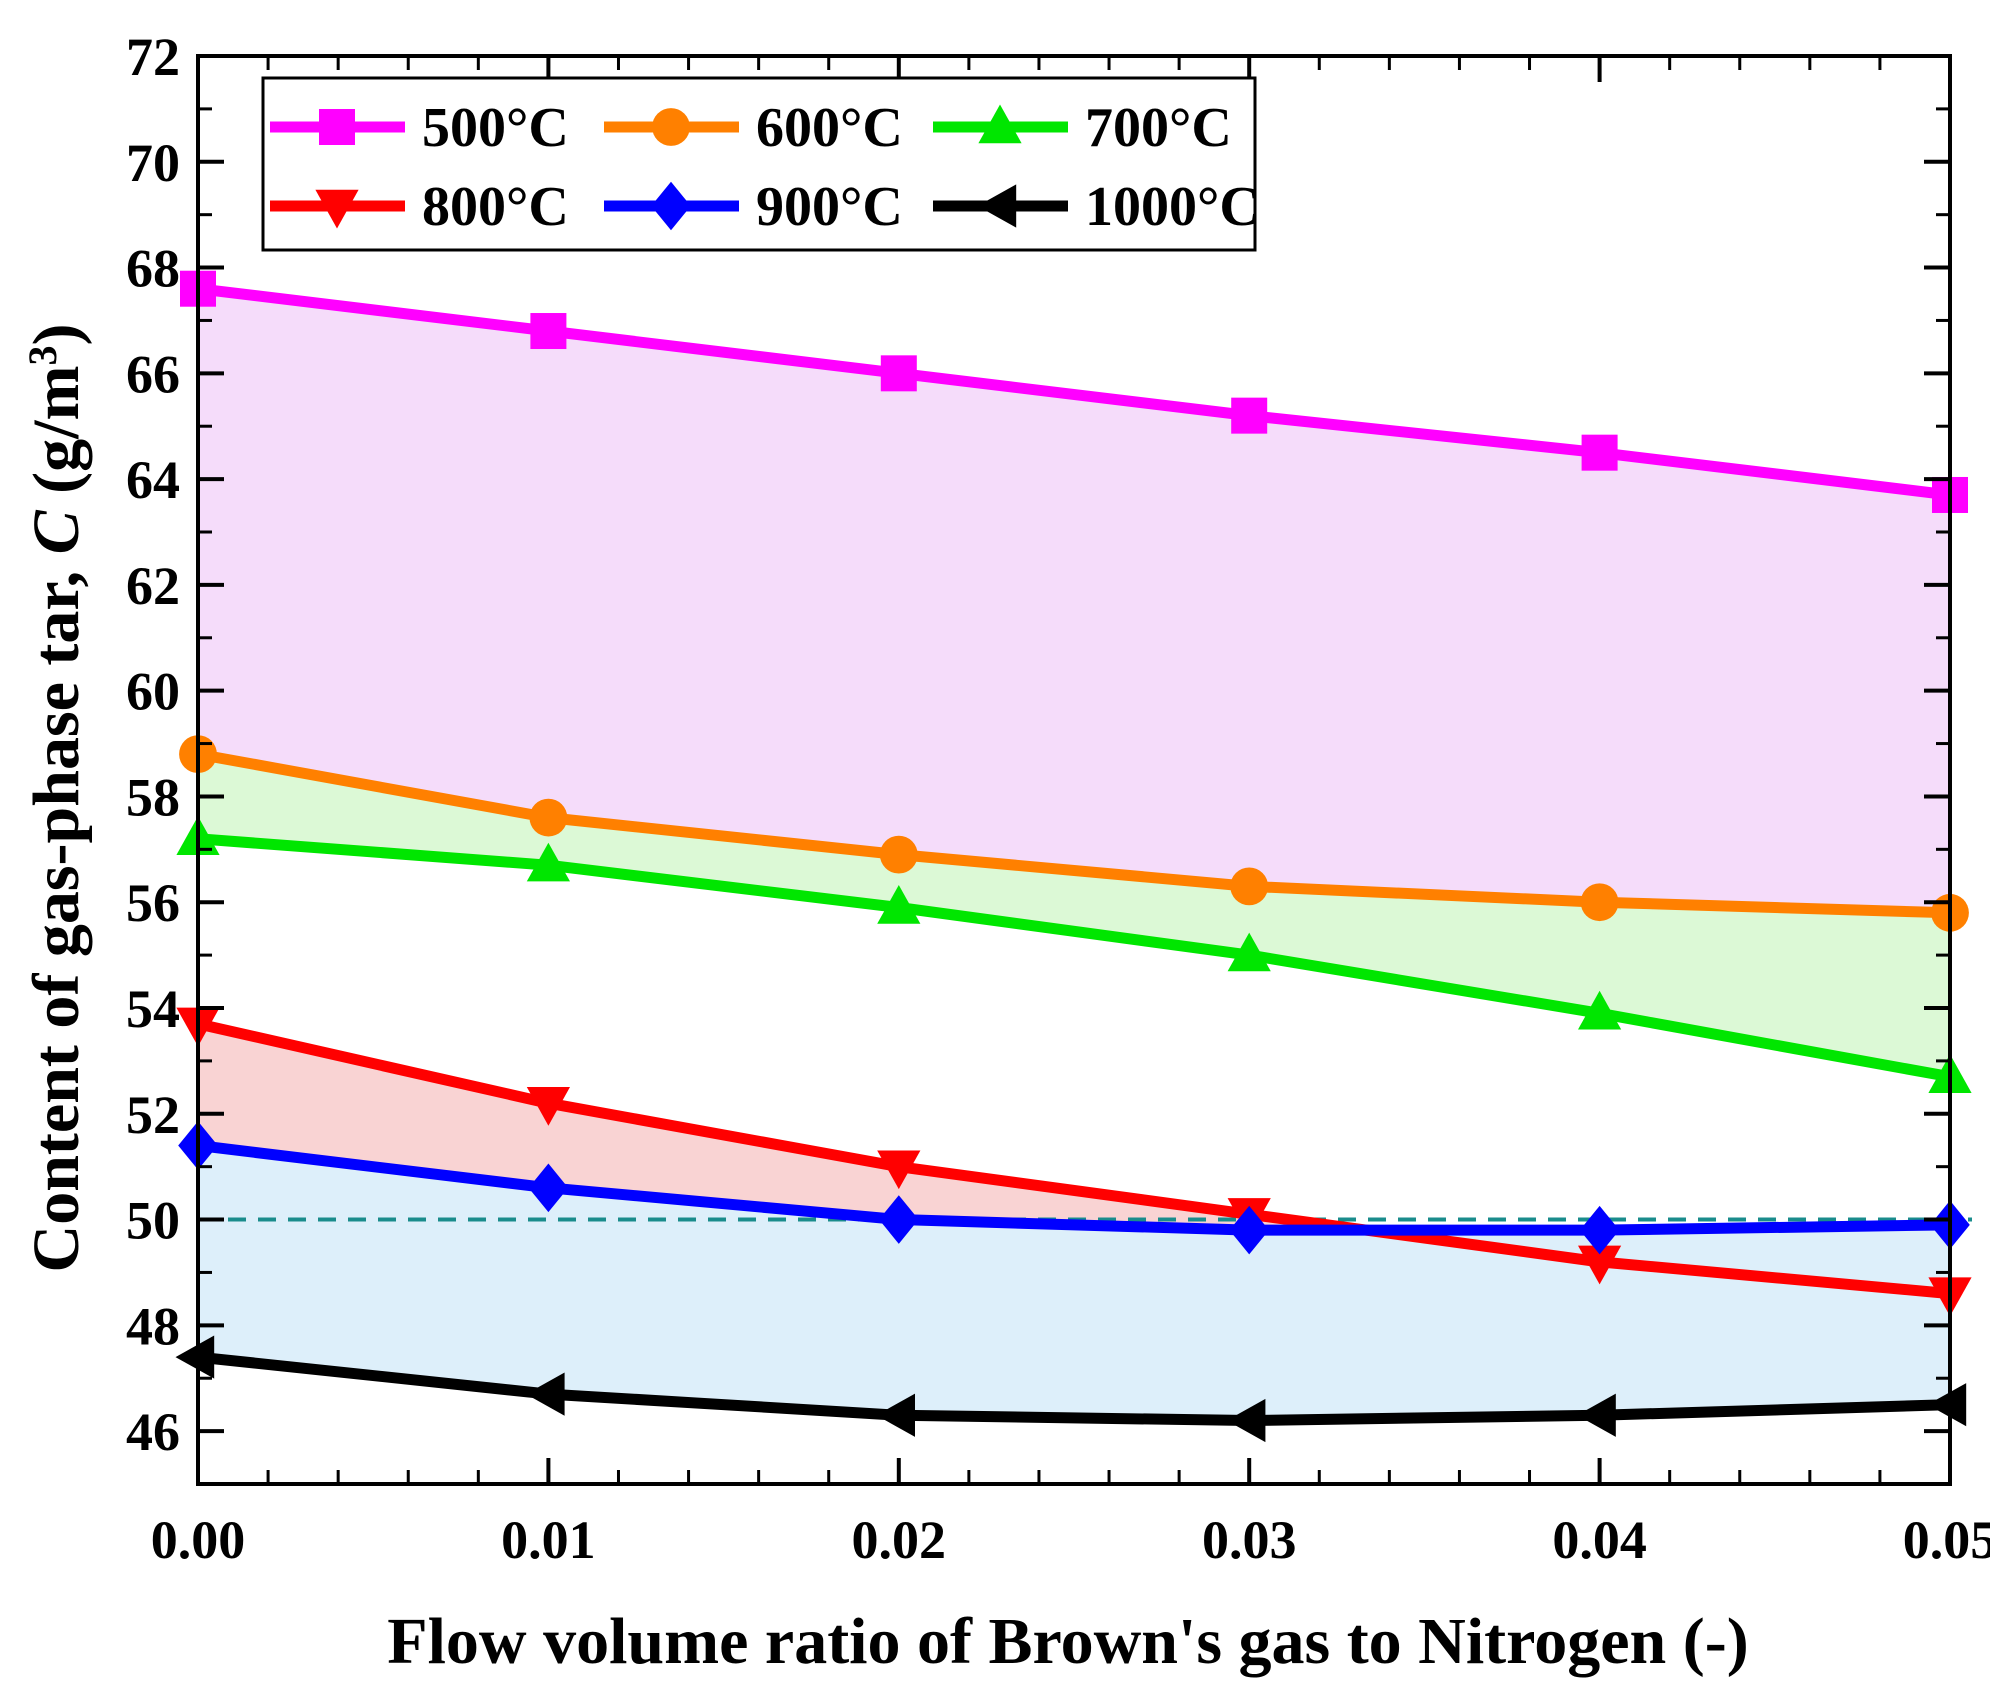  Describe the element at coordinates (829, 207) in the screenshot. I see `legend-label-900c: 900°C` at that location.